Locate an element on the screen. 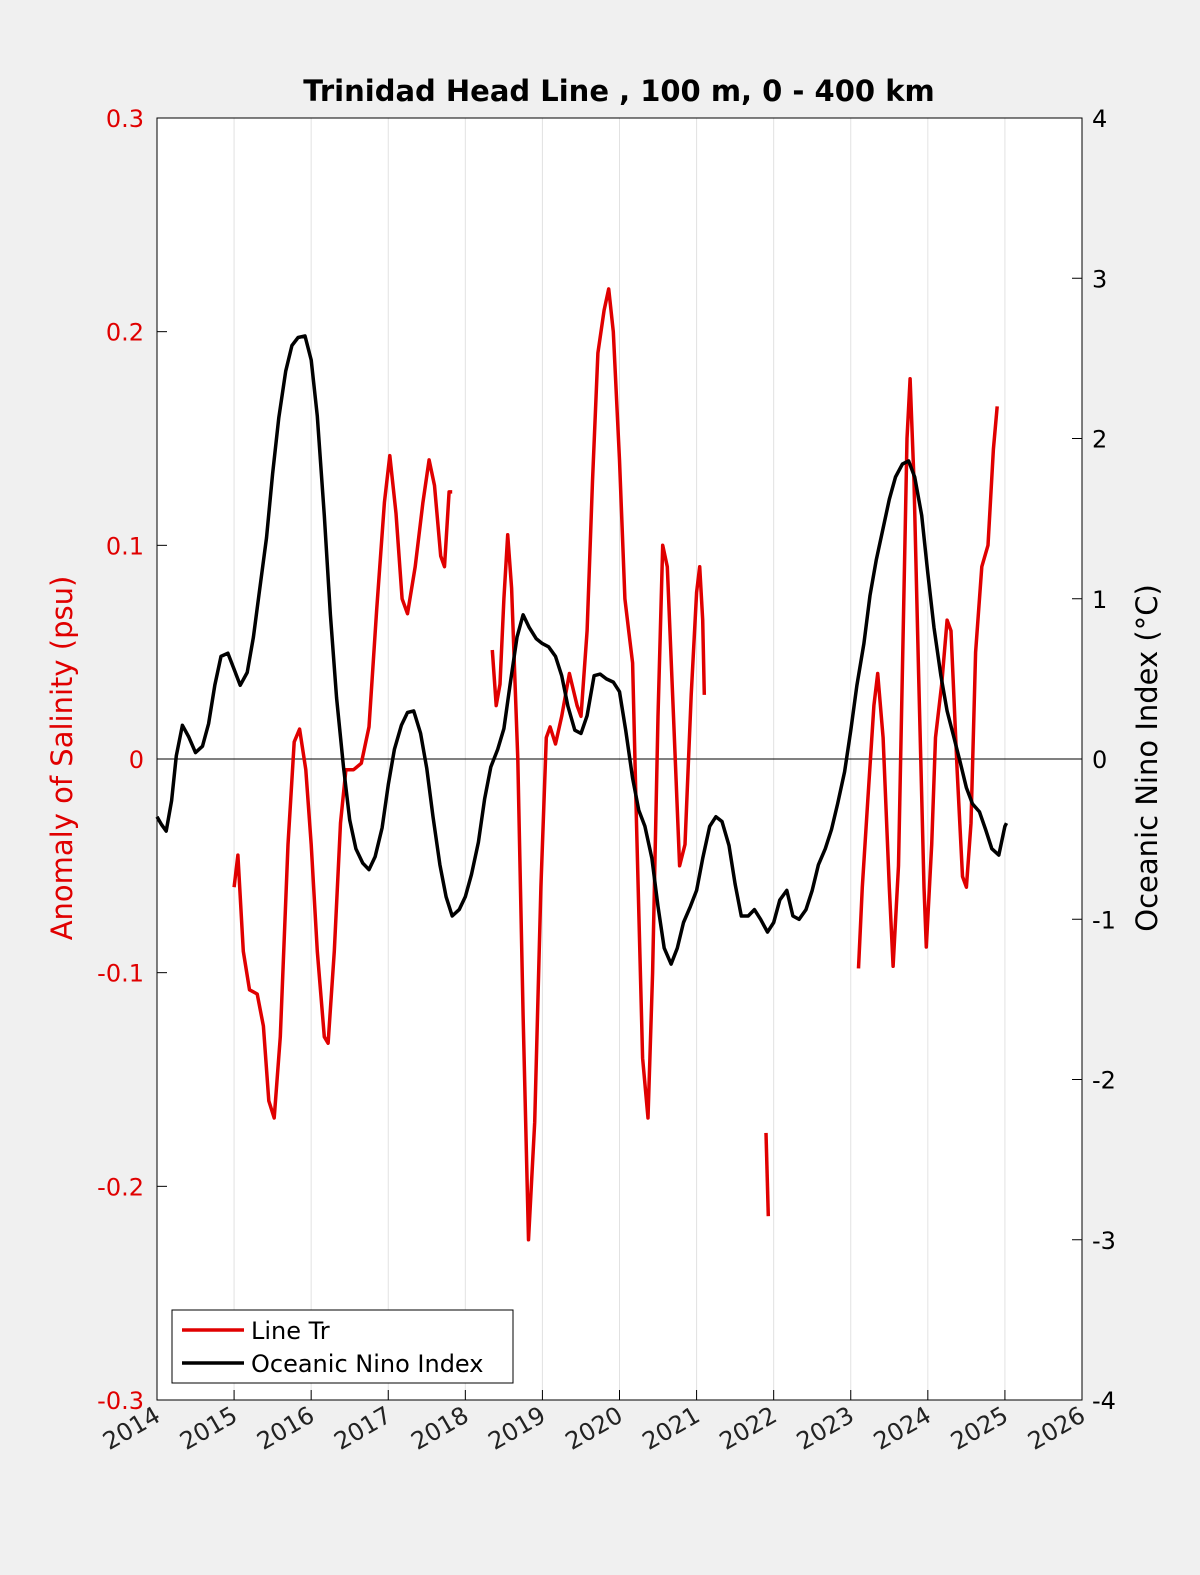 This screenshot has height=1575, width=1200. x-tick-label: 2019 is located at coordinates (517, 1428).